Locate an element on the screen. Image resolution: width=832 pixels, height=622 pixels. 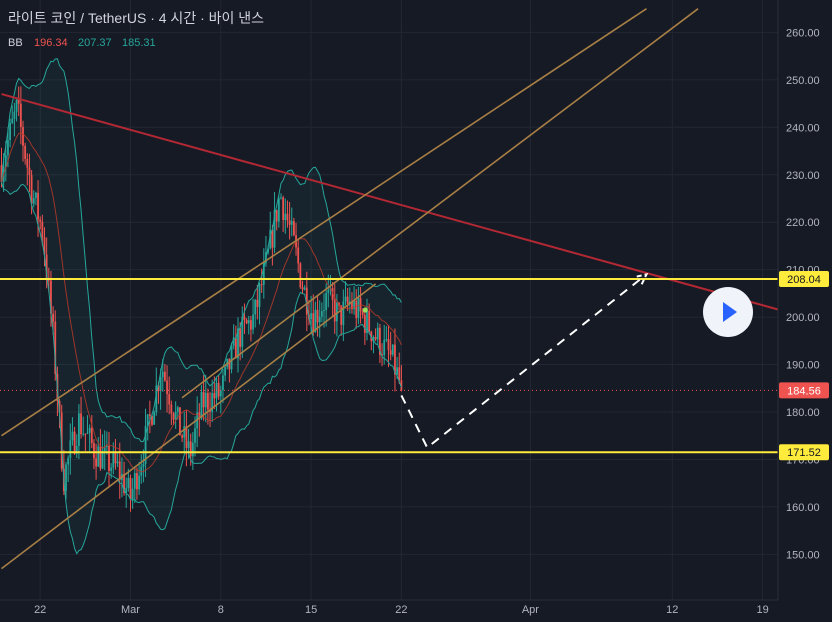
price-axis-labels: 208.04 184.56 171.52 is located at coordinates (804, 365).